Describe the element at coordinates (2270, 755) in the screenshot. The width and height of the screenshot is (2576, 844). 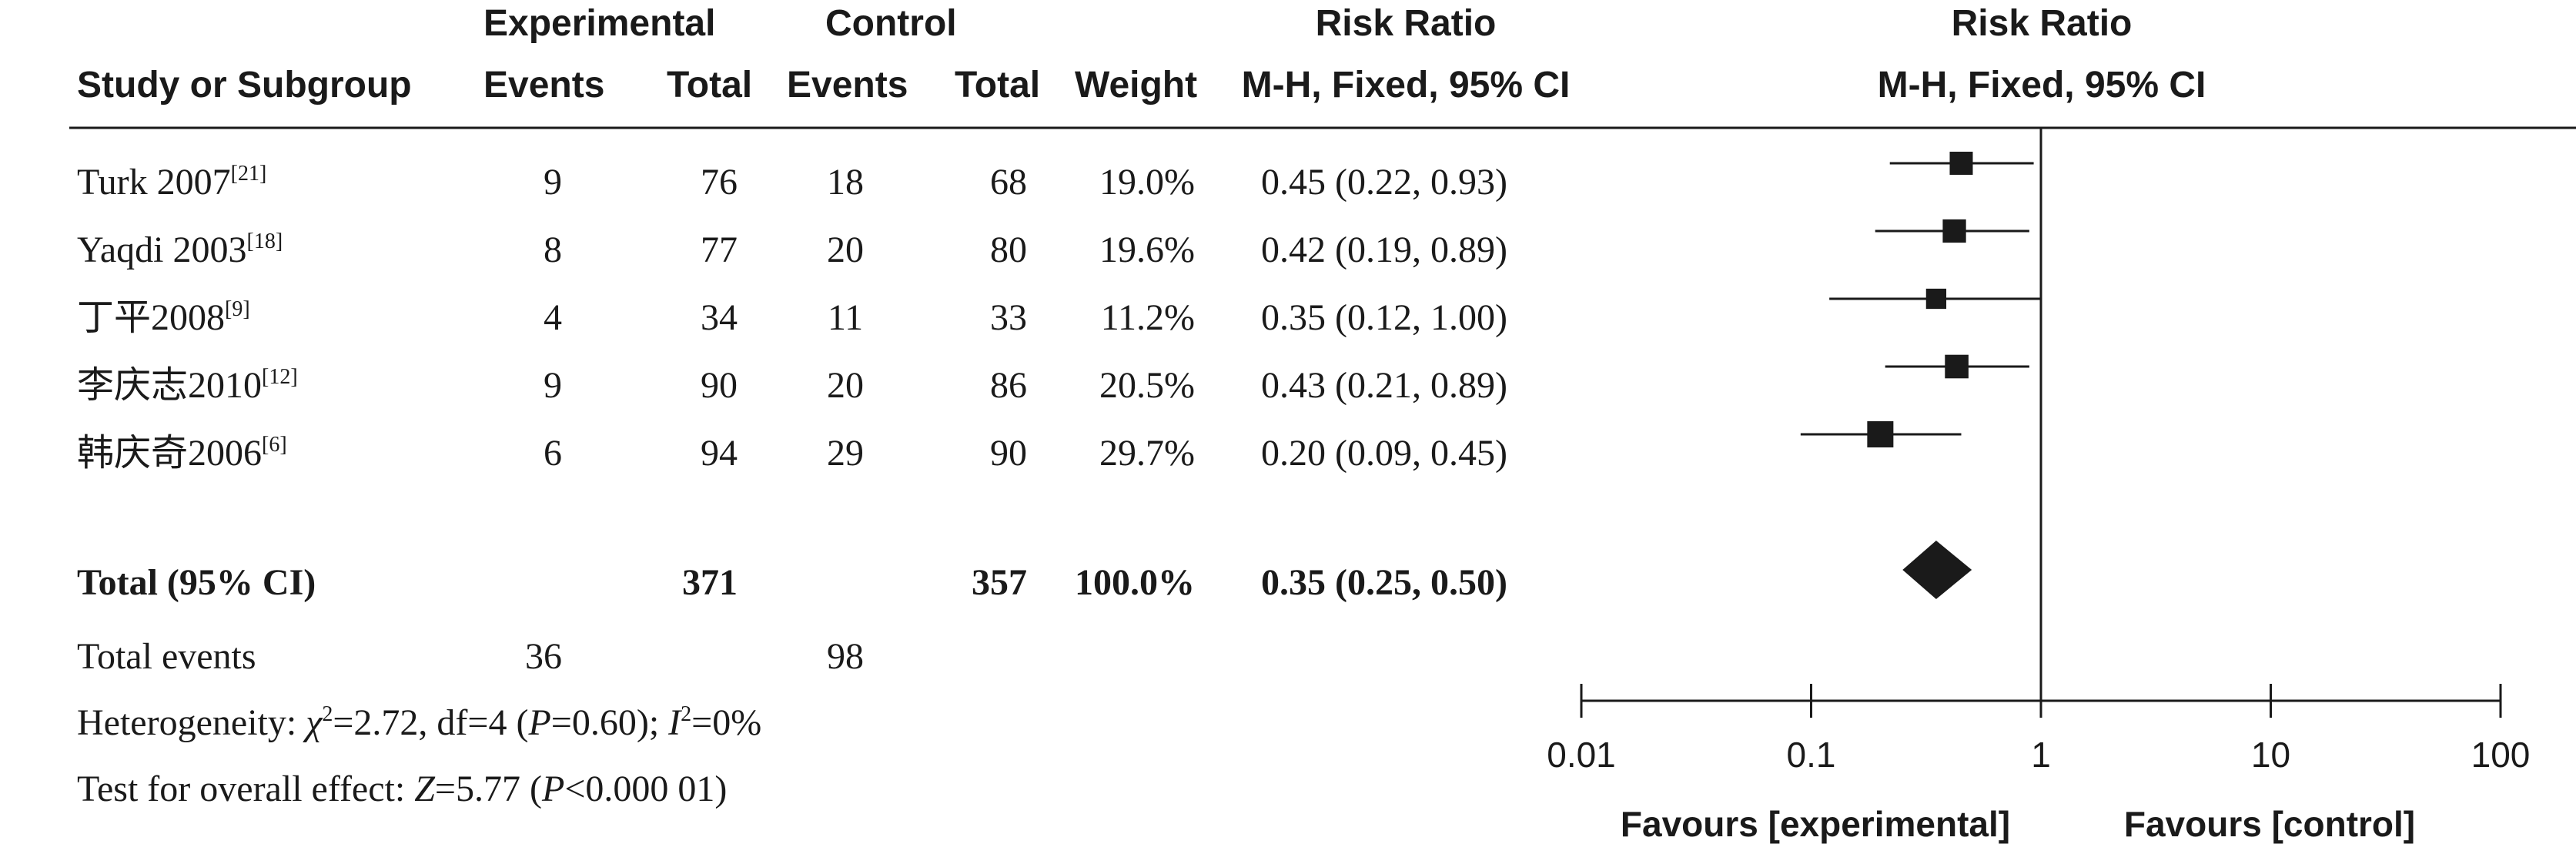
I see `x-axis-tick-label: 10` at that location.